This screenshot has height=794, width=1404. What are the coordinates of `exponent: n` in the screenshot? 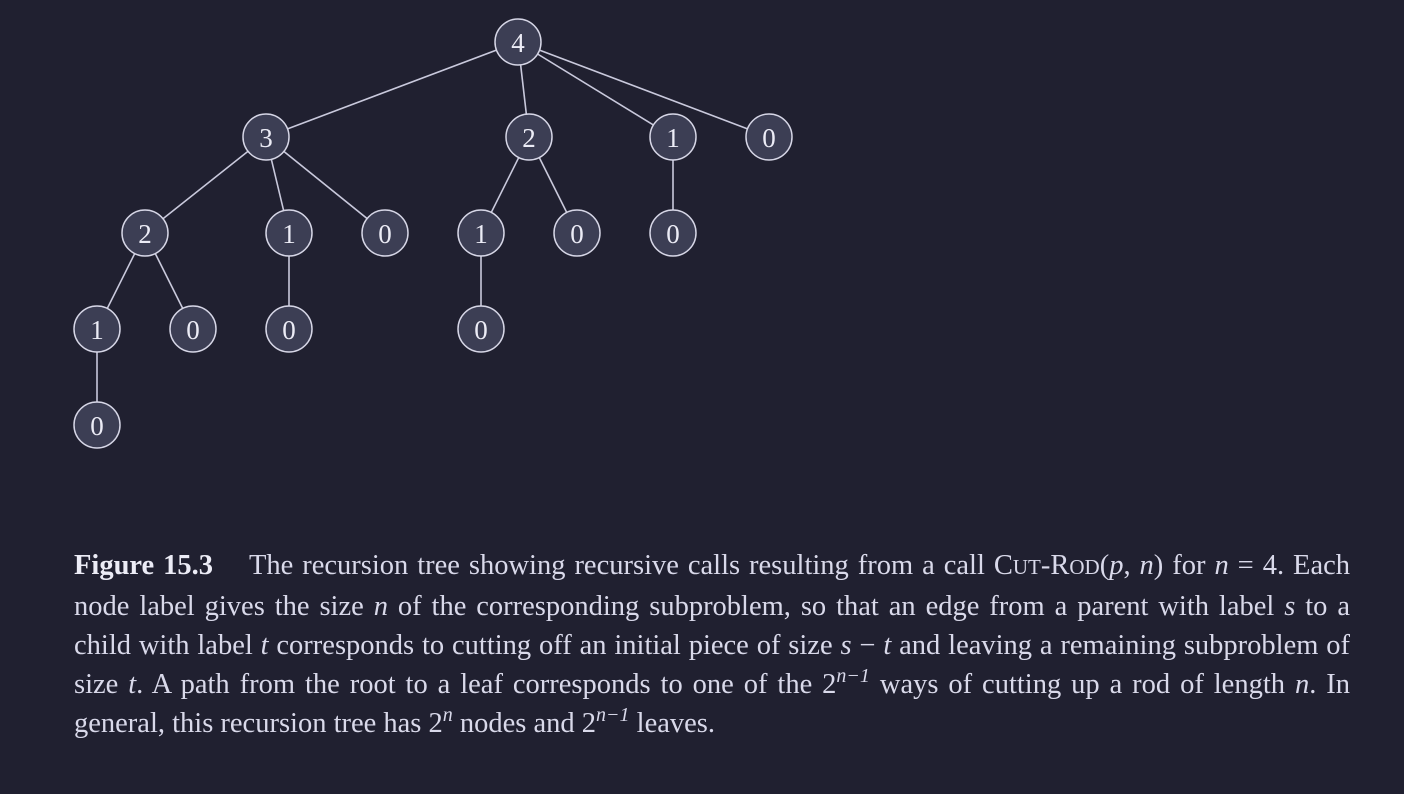 It's located at (447, 715).